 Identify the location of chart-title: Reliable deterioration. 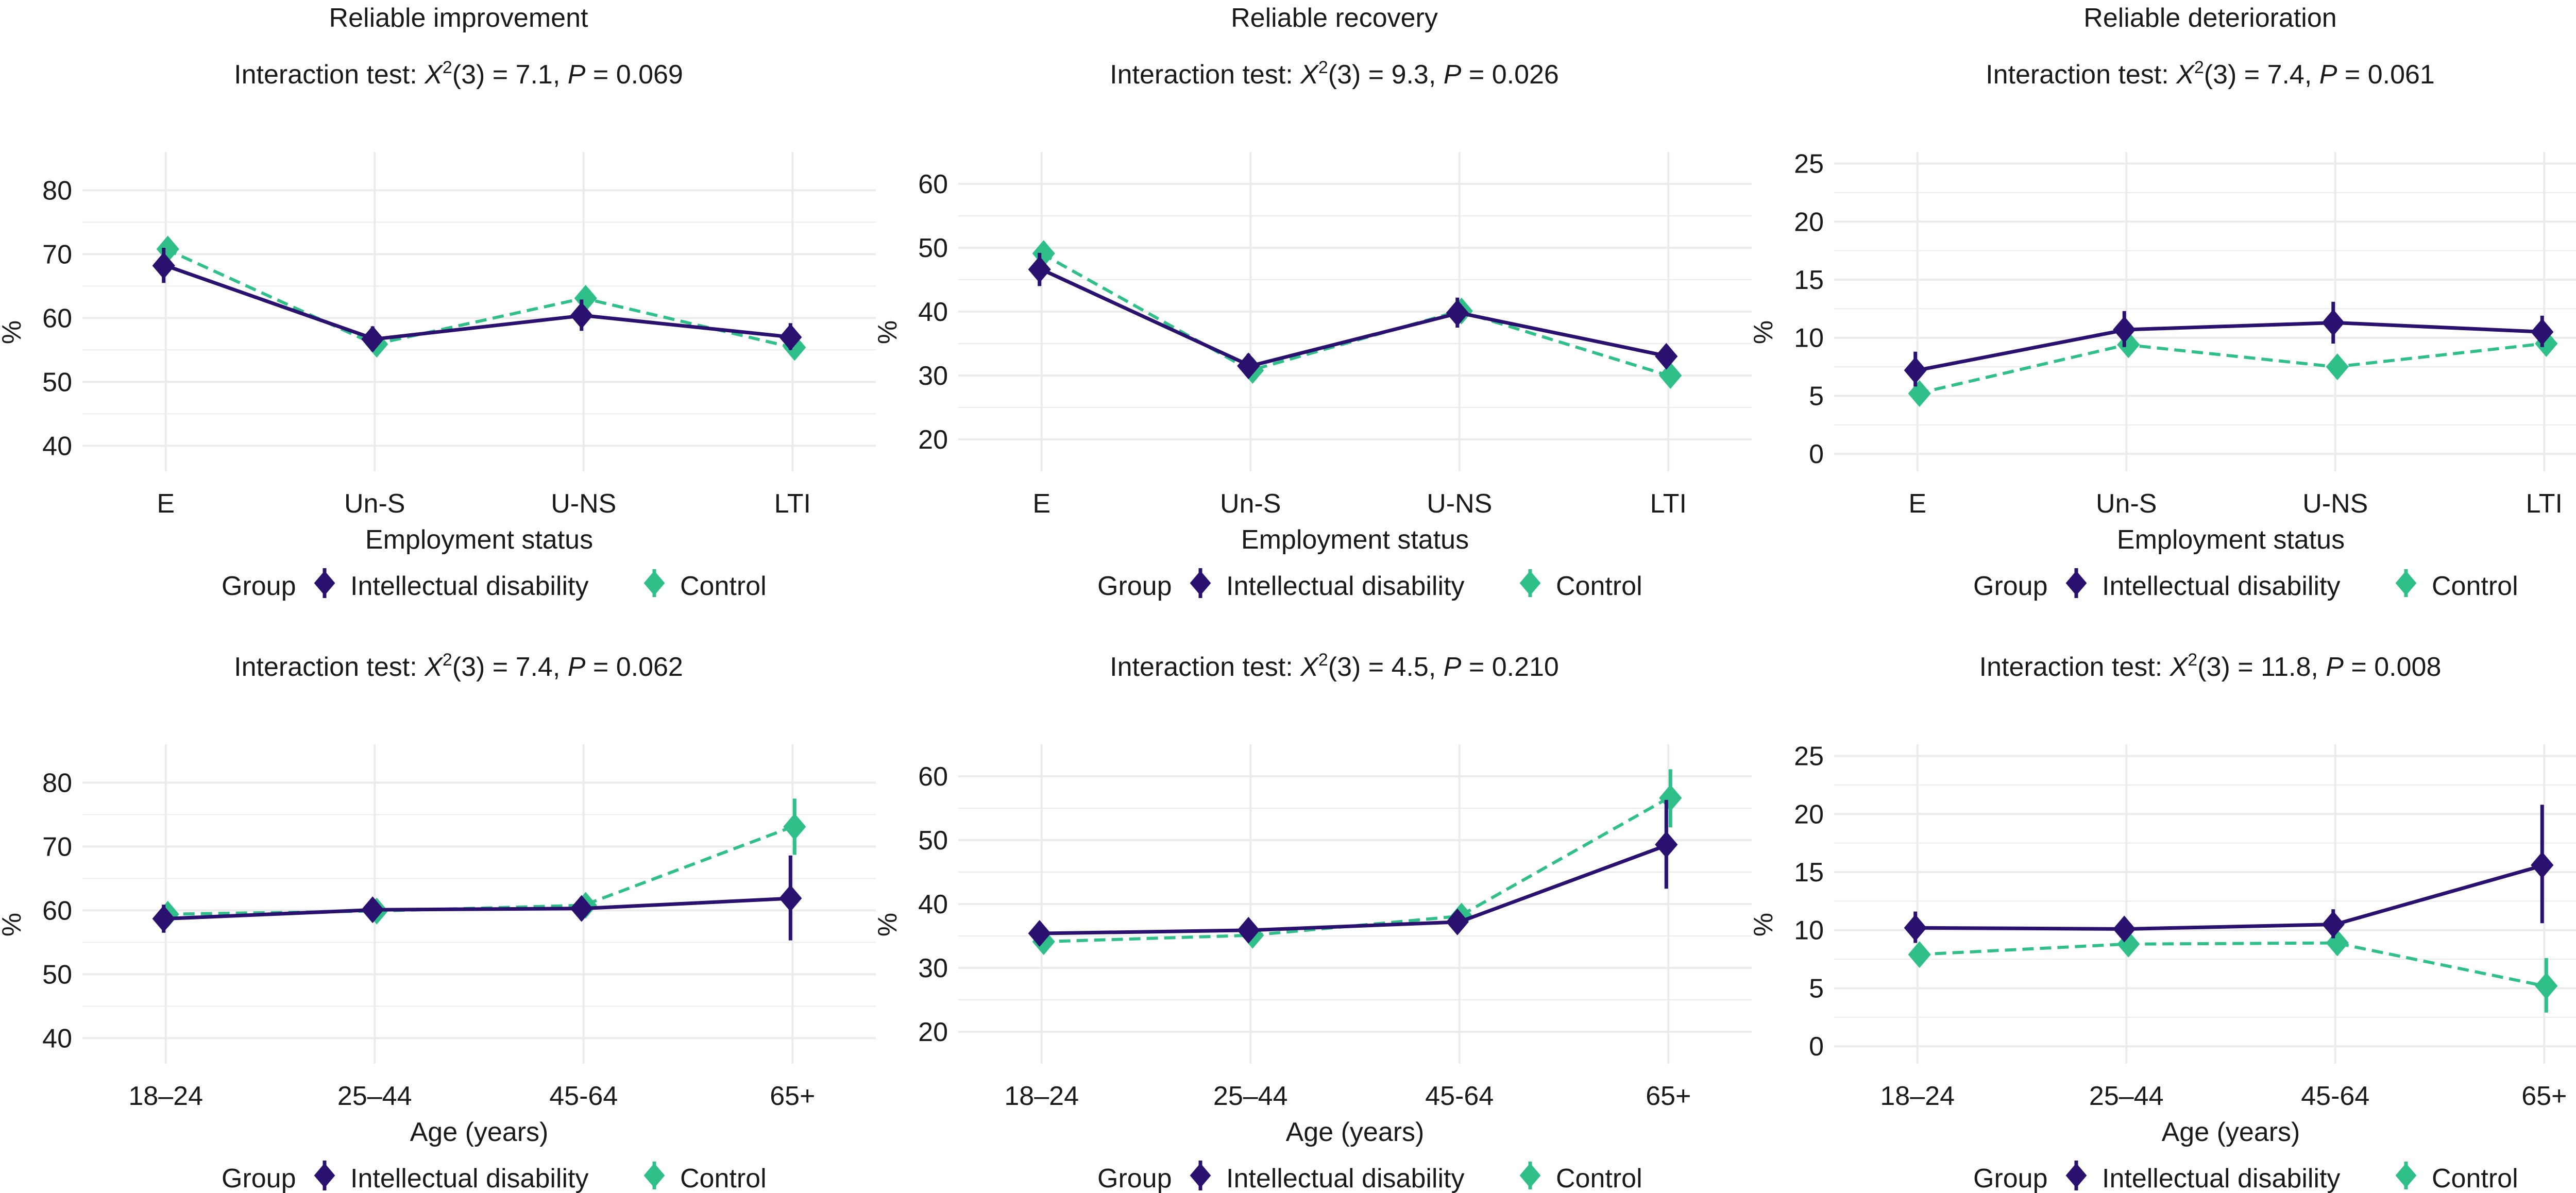
(2209, 18).